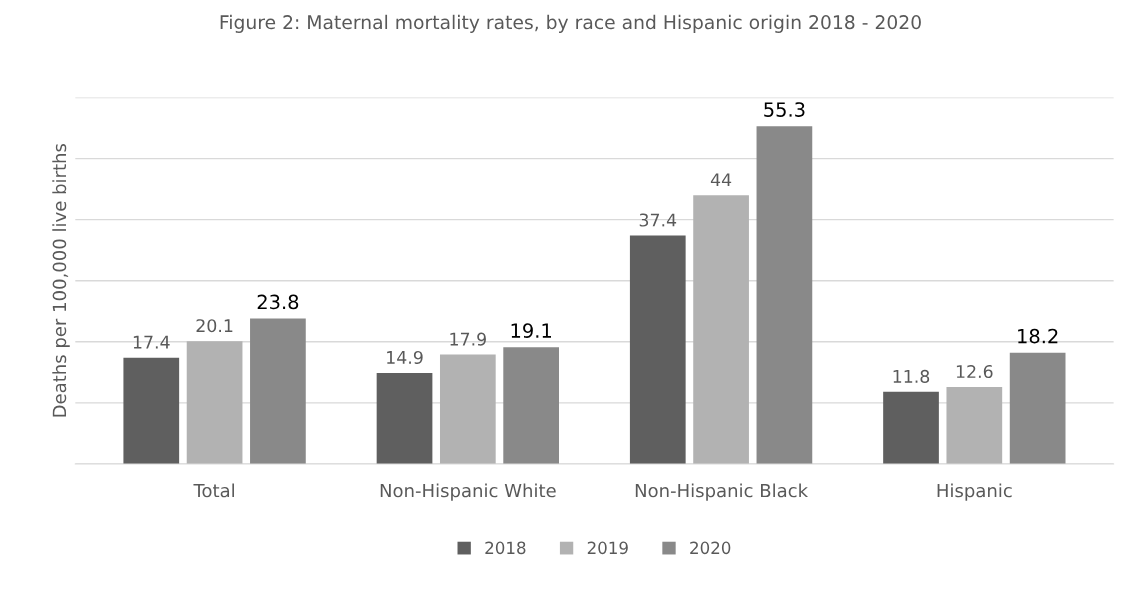 The width and height of the screenshot is (1141, 591). Describe the element at coordinates (531, 330) in the screenshot. I see `data-label: 19.1` at that location.